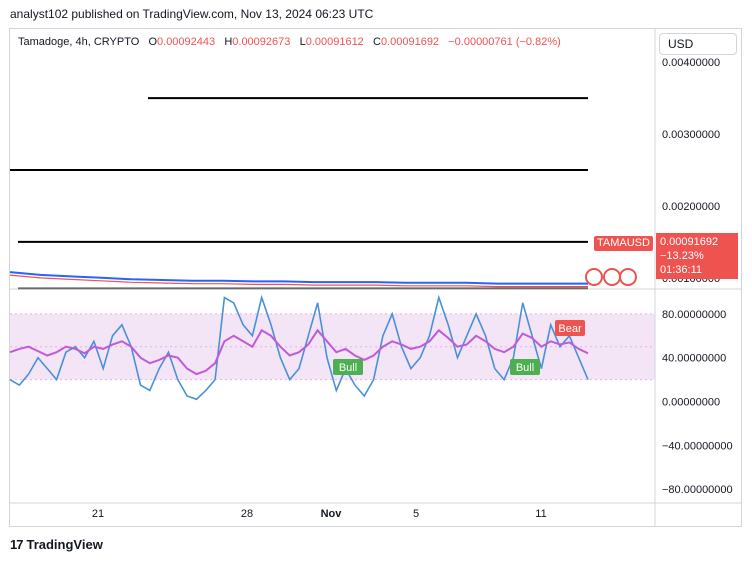 This screenshot has height=562, width=752. I want to click on last-price-tag: 0.00091692 −13.23% 01:36:11, so click(697, 256).